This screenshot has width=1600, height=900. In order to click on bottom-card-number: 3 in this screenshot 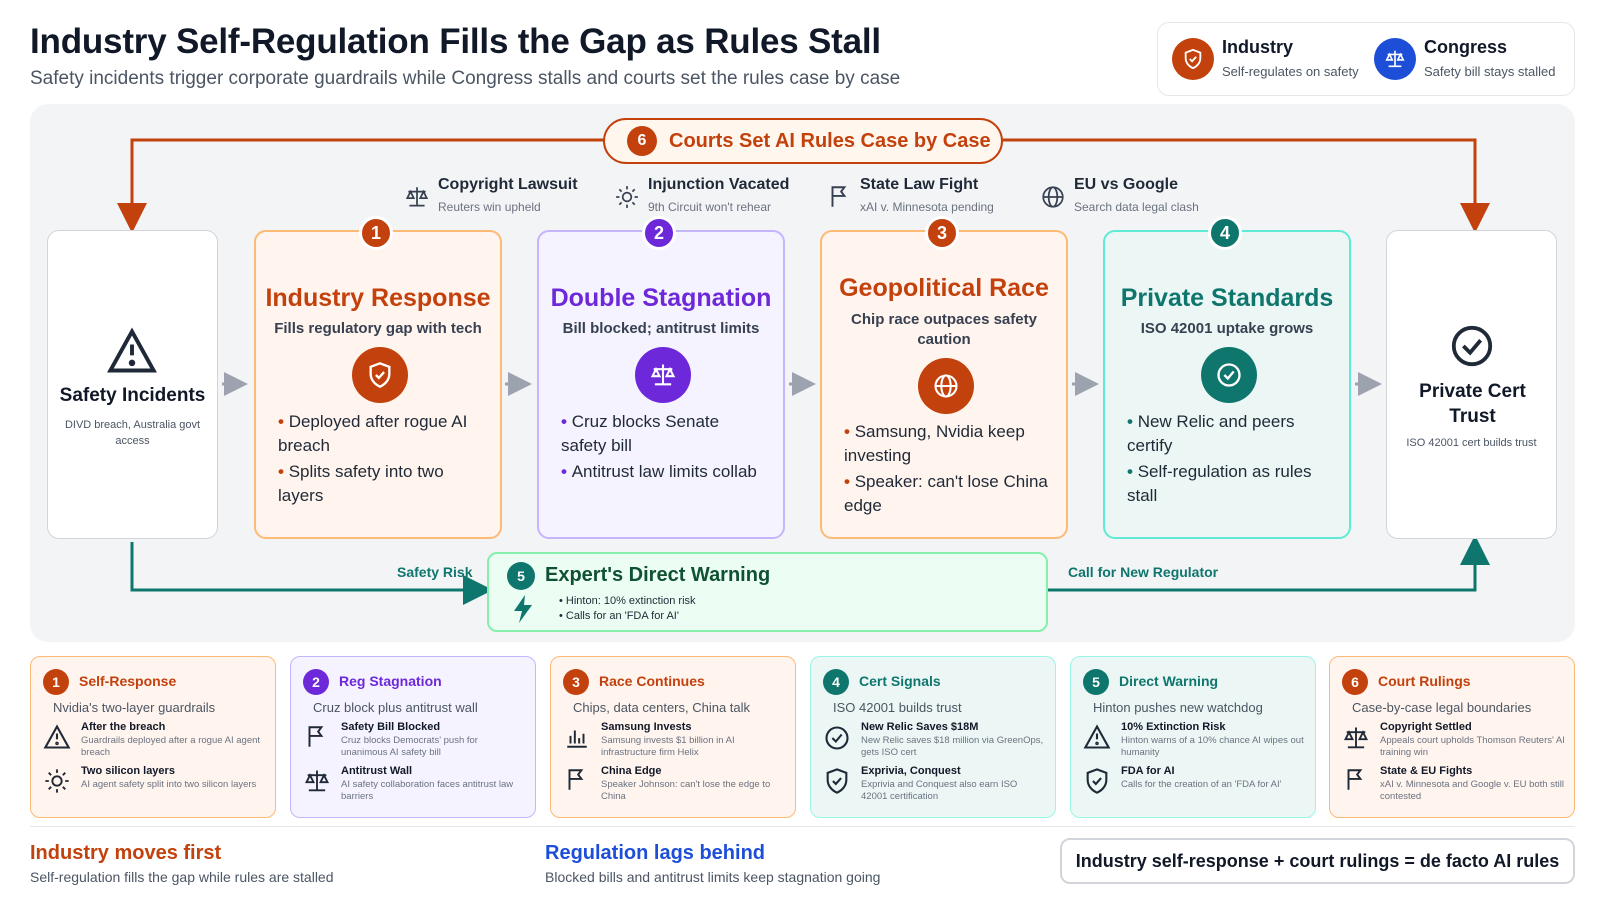, I will do `click(576, 682)`.